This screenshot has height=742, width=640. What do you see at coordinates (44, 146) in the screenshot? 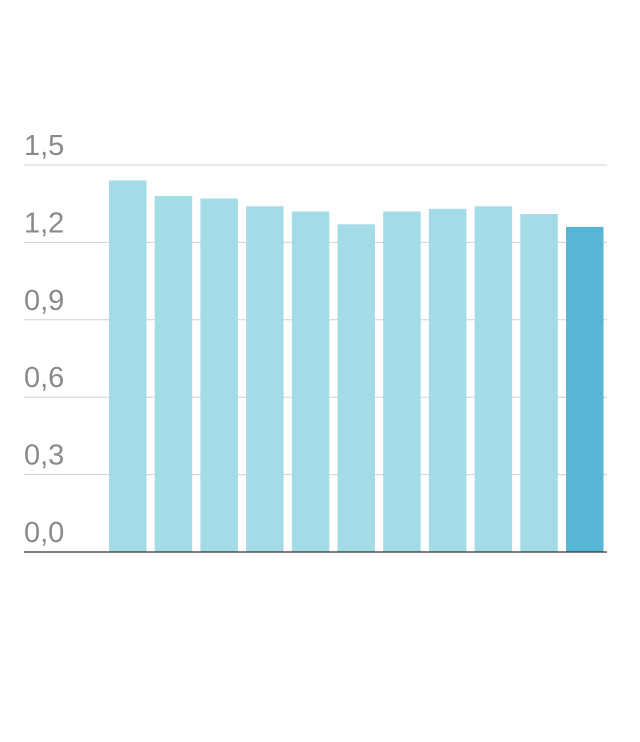
I see `y-tick-label: 1,5` at bounding box center [44, 146].